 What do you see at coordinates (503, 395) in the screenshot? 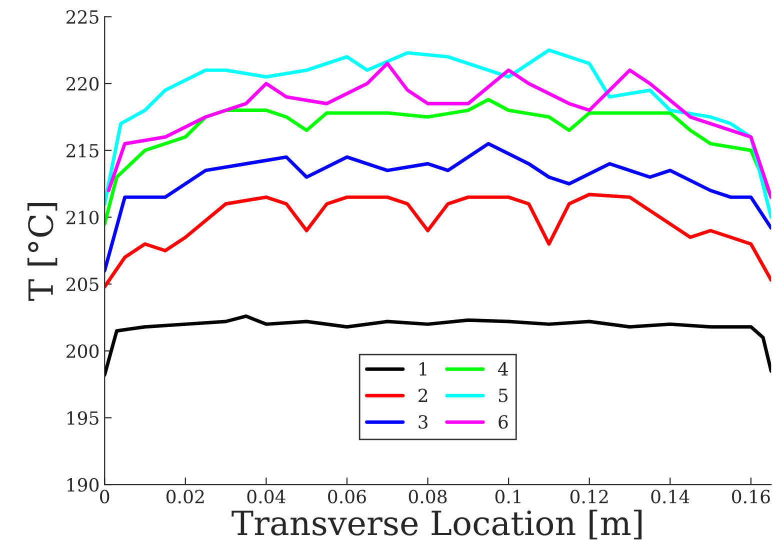
I see `legend-label: 5` at bounding box center [503, 395].